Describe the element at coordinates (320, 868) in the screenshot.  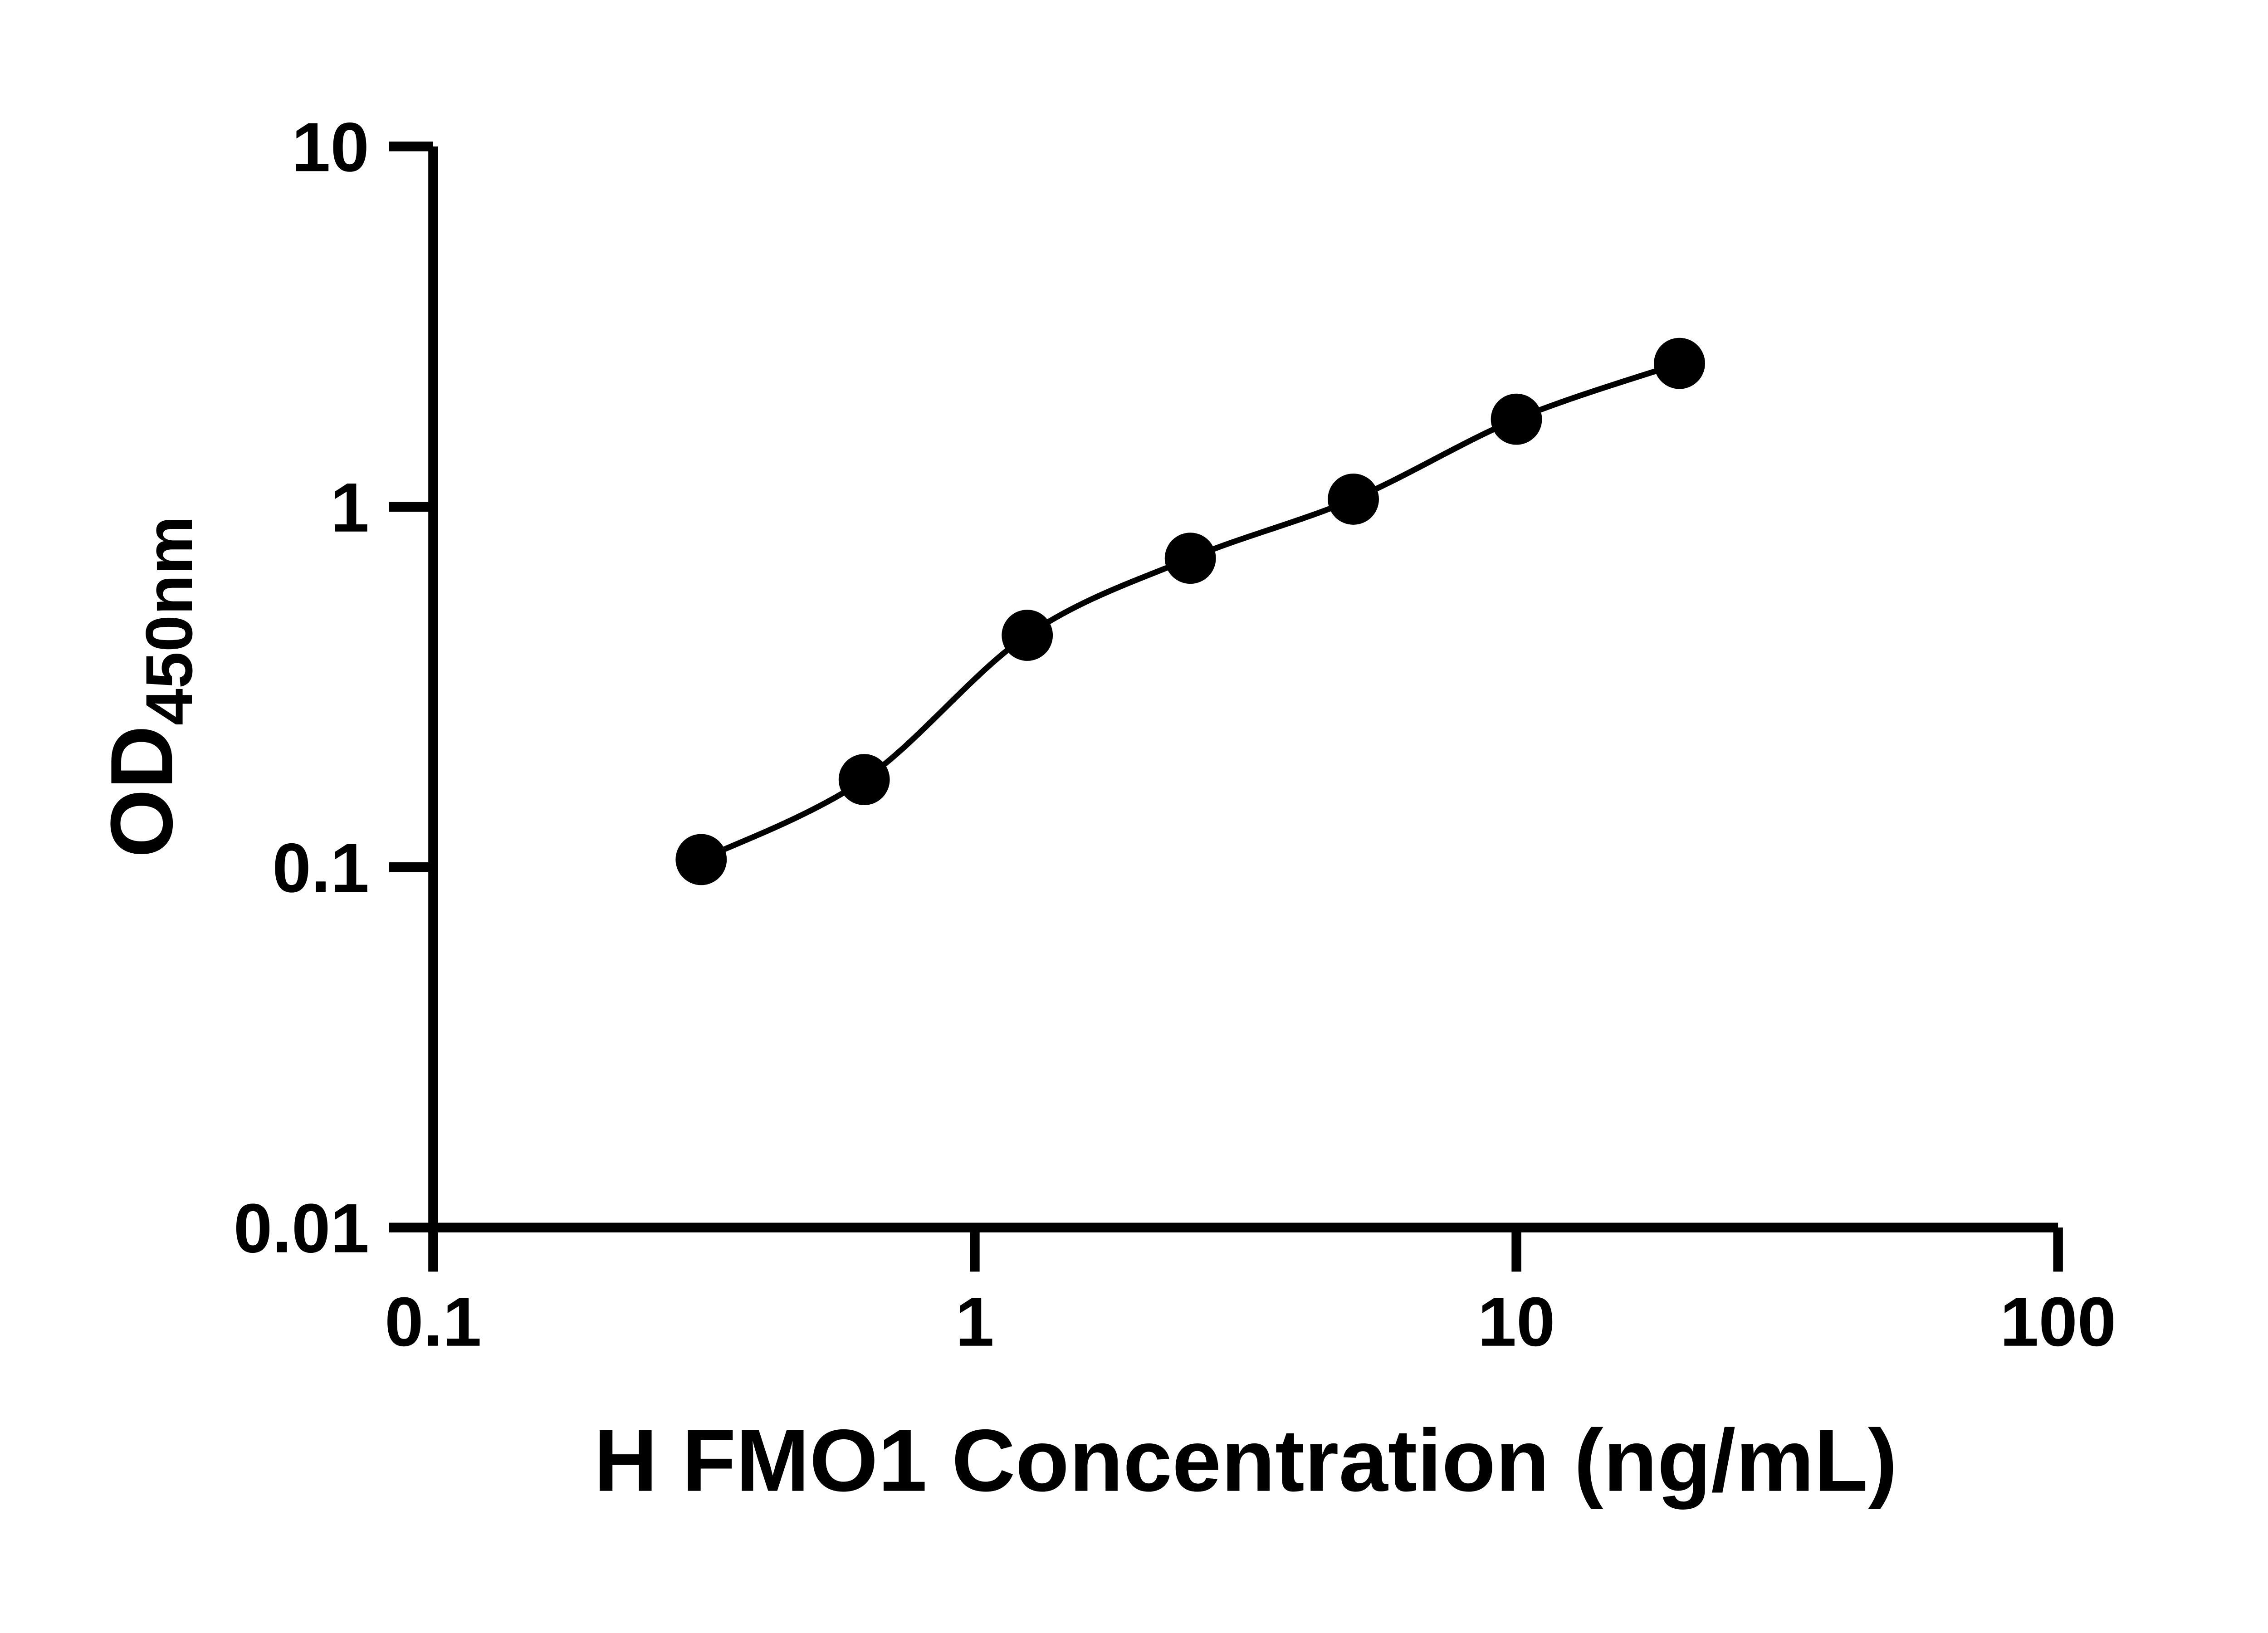
I see `y-tick-label: 0.1` at that location.